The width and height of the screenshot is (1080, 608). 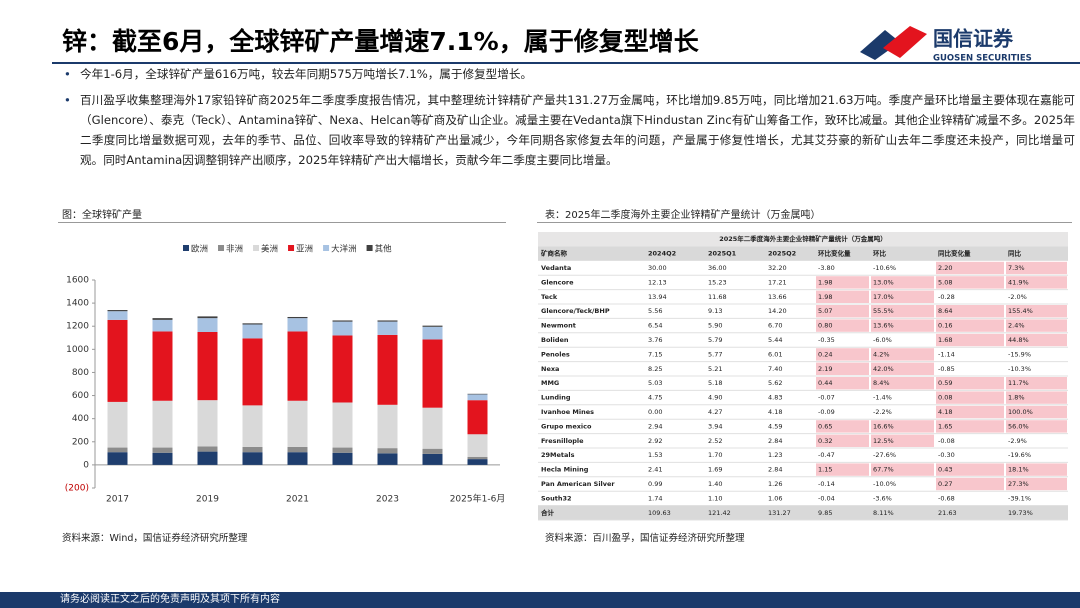 What do you see at coordinates (945, 426) in the screenshot?
I see `table-cell: 1.65` at bounding box center [945, 426].